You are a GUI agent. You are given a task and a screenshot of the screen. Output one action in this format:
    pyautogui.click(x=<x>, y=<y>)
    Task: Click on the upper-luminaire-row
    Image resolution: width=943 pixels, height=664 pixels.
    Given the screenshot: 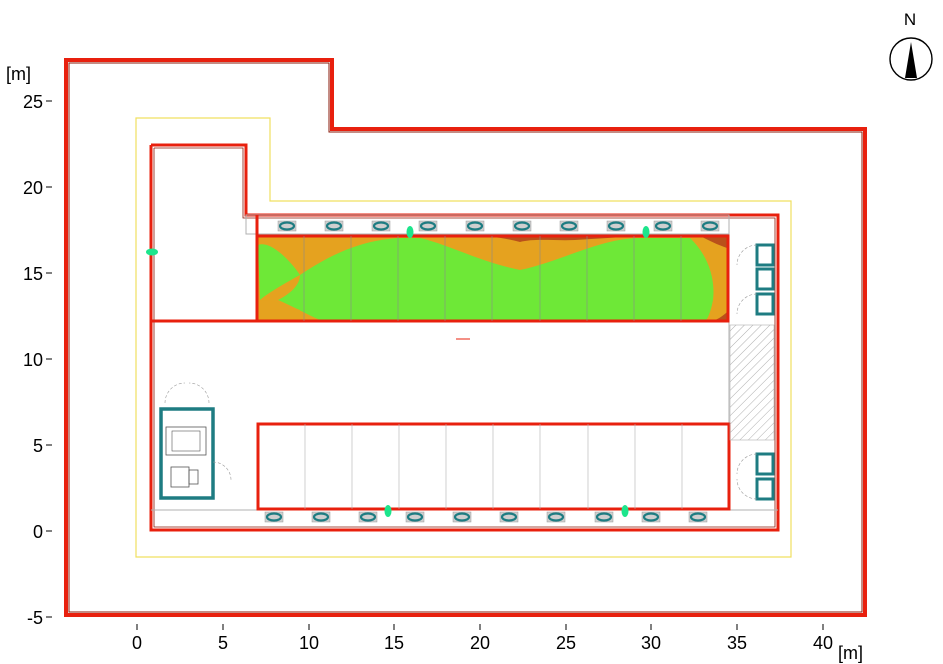 What is the action you would take?
    pyautogui.click(x=498, y=226)
    